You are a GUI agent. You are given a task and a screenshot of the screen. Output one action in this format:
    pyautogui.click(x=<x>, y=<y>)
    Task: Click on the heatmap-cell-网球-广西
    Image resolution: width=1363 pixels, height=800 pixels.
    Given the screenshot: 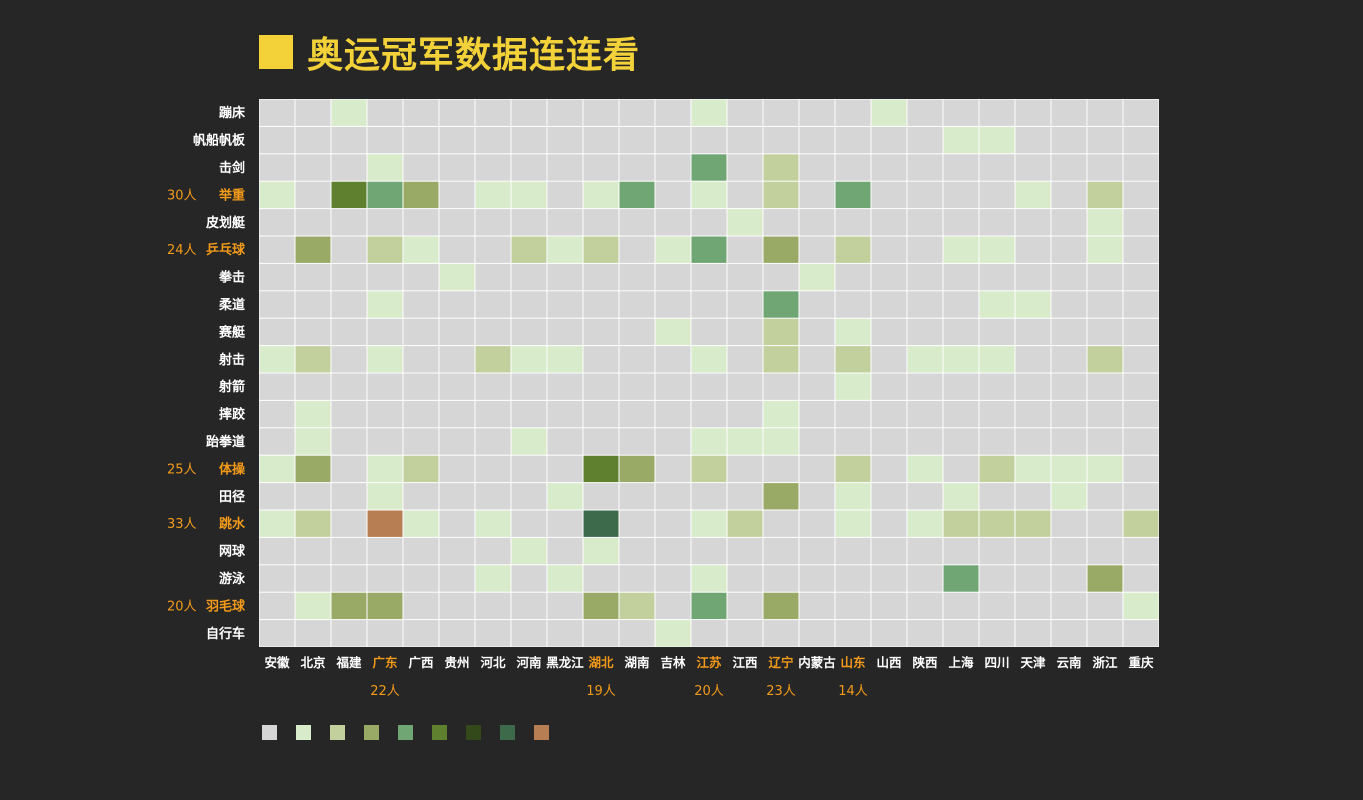 What is the action you would take?
    pyautogui.click(x=421, y=551)
    